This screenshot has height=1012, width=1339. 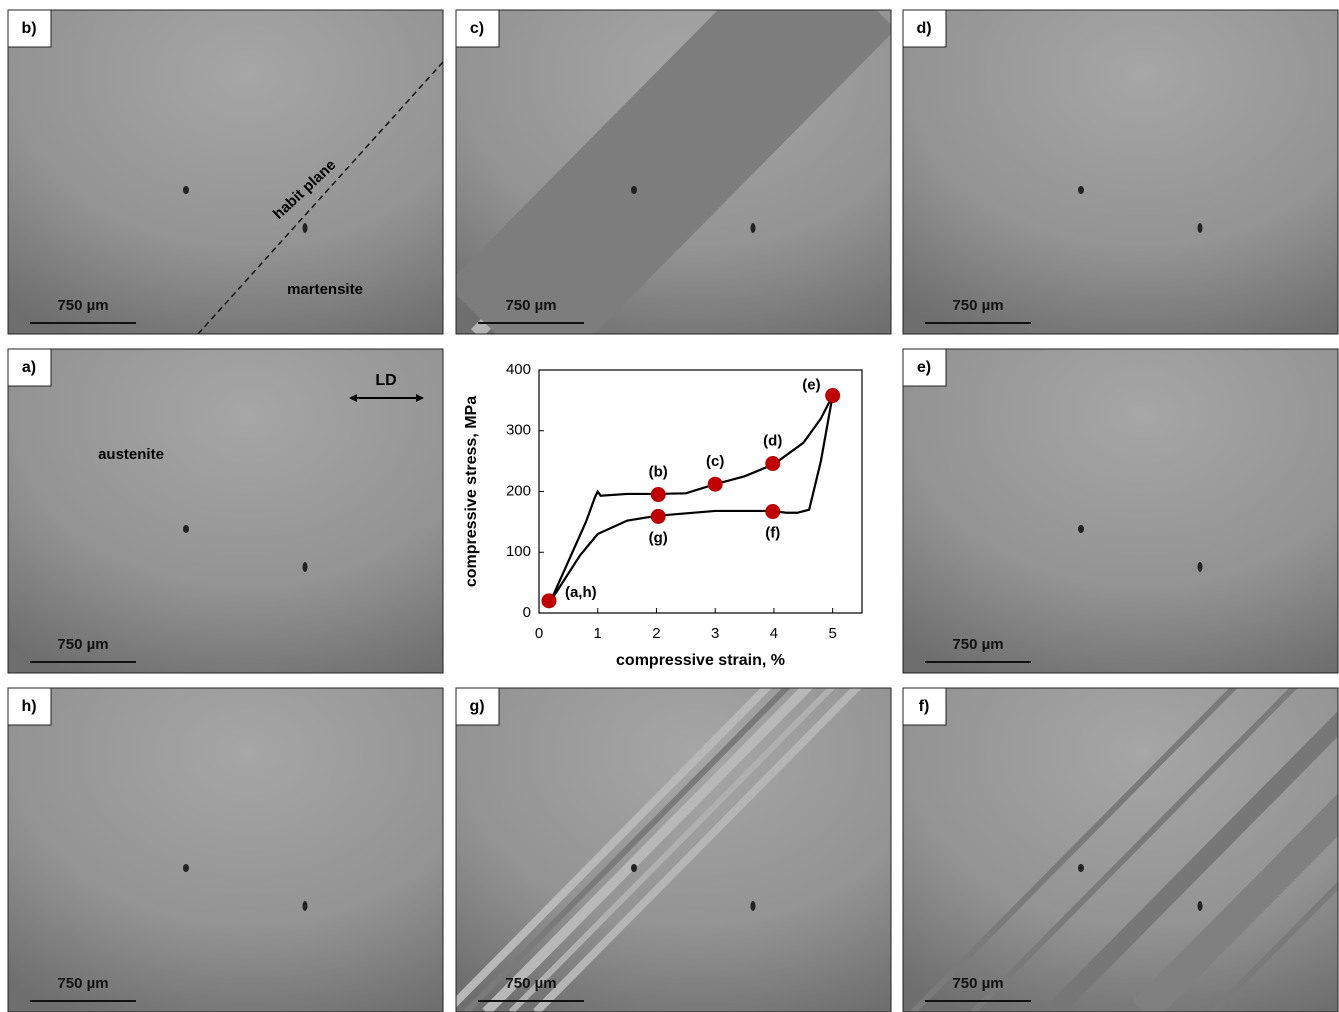 What do you see at coordinates (518, 430) in the screenshot?
I see `y-tick-label: 300` at bounding box center [518, 430].